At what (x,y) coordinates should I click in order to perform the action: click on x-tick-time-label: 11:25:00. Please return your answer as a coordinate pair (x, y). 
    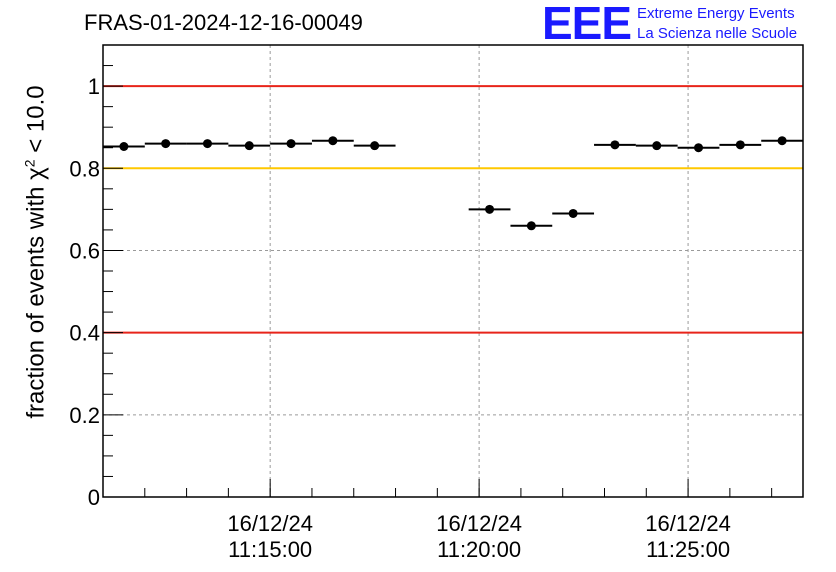
    Looking at the image, I should click on (688, 549).